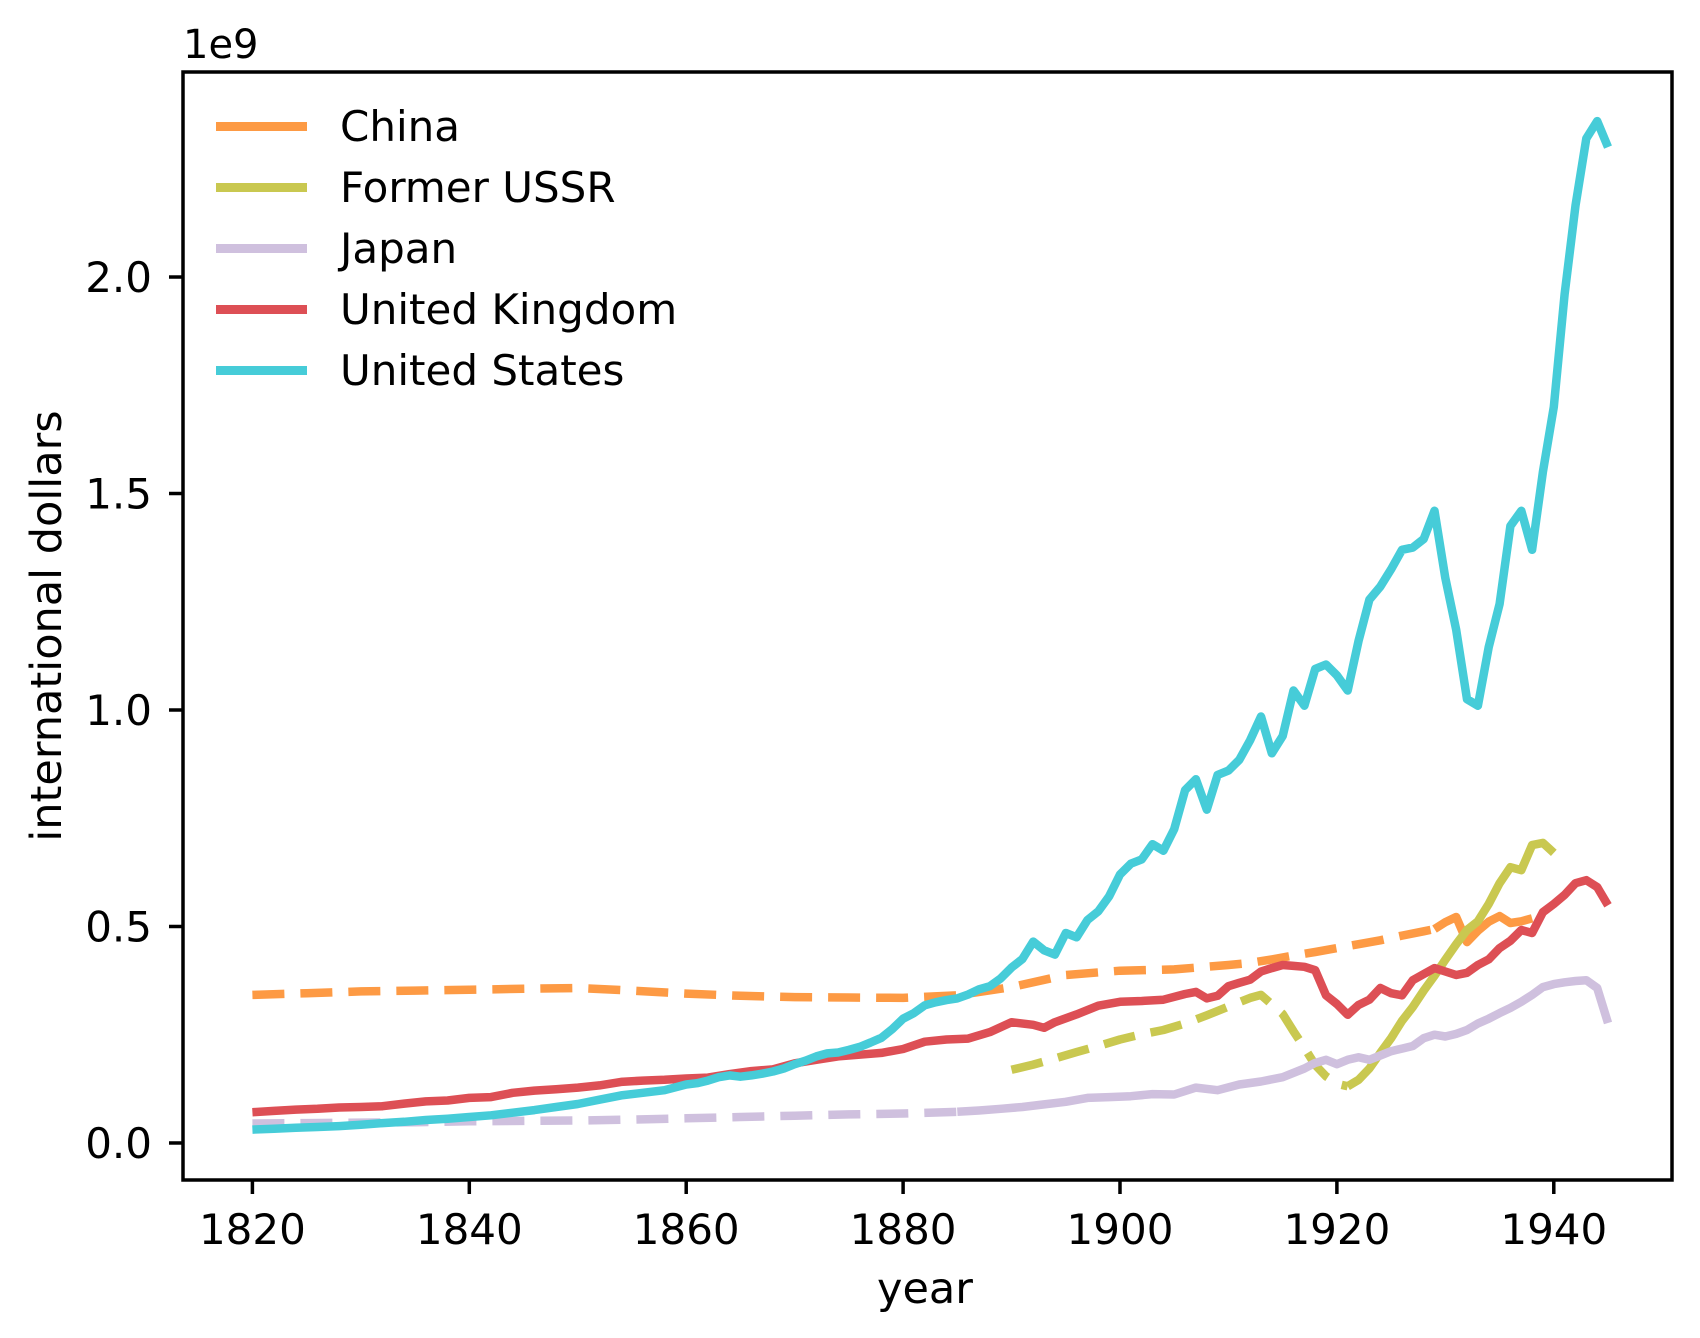 Image resolution: width=1700 pixels, height=1338 pixels. What do you see at coordinates (1553, 1229) in the screenshot?
I see `svg-text: 1940` at bounding box center [1553, 1229].